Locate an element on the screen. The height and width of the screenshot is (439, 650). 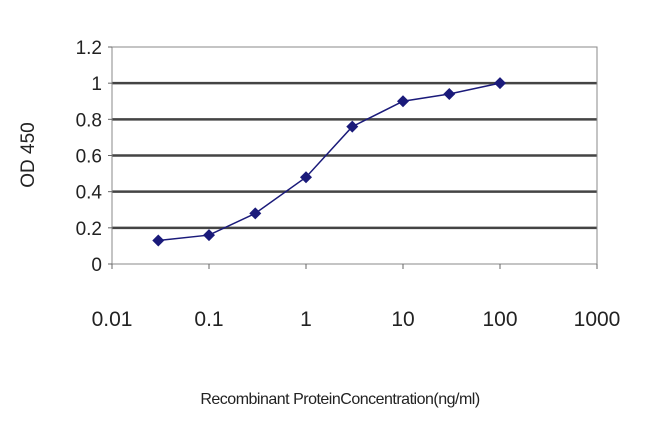
x-axis-label: Recombinant ProteinConcentration(ng/ml) is located at coordinates (339, 399).